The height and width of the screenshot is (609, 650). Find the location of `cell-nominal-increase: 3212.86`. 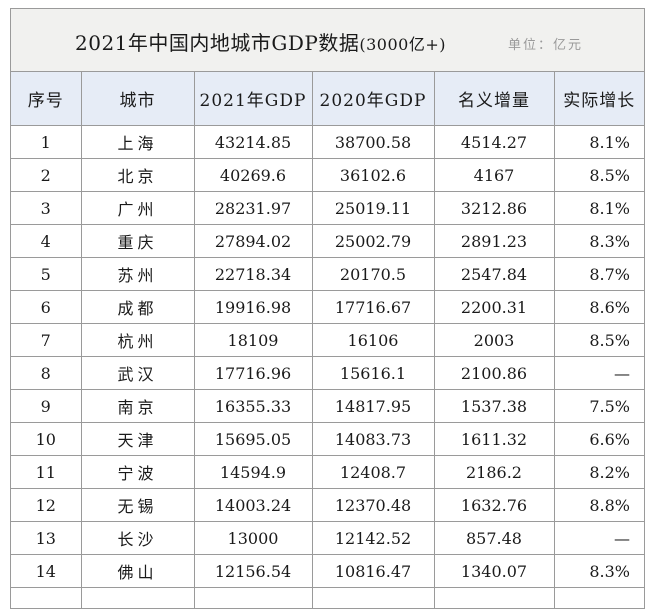

cell-nominal-increase: 3212.86 is located at coordinates (494, 208).